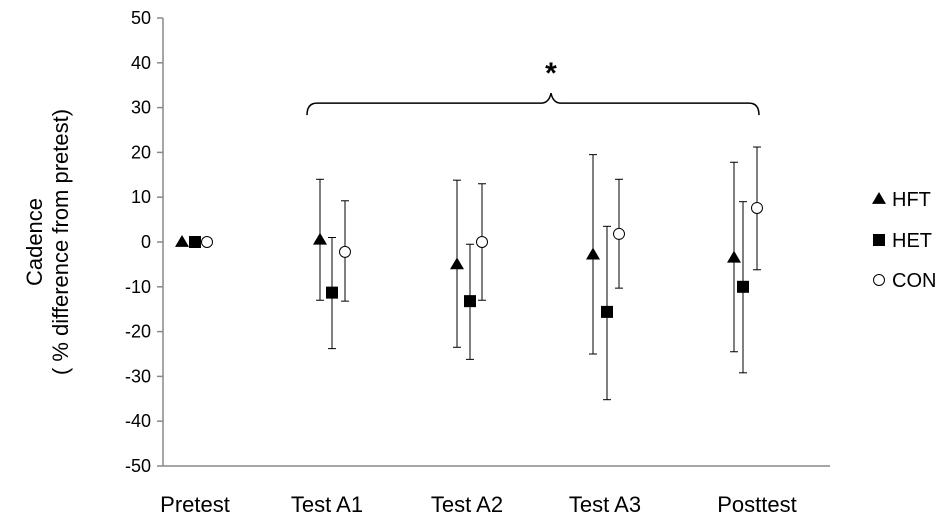  Describe the element at coordinates (912, 241) in the screenshot. I see `legend-label: HET` at that location.